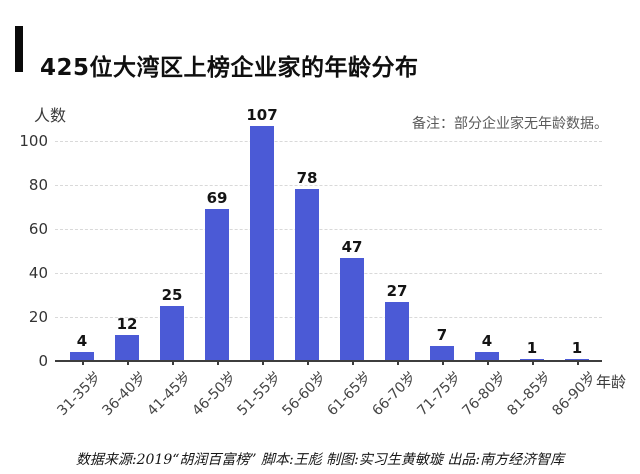  Describe the element at coordinates (574, 394) in the screenshot. I see `x-tick-label: 86-90岁` at that location.